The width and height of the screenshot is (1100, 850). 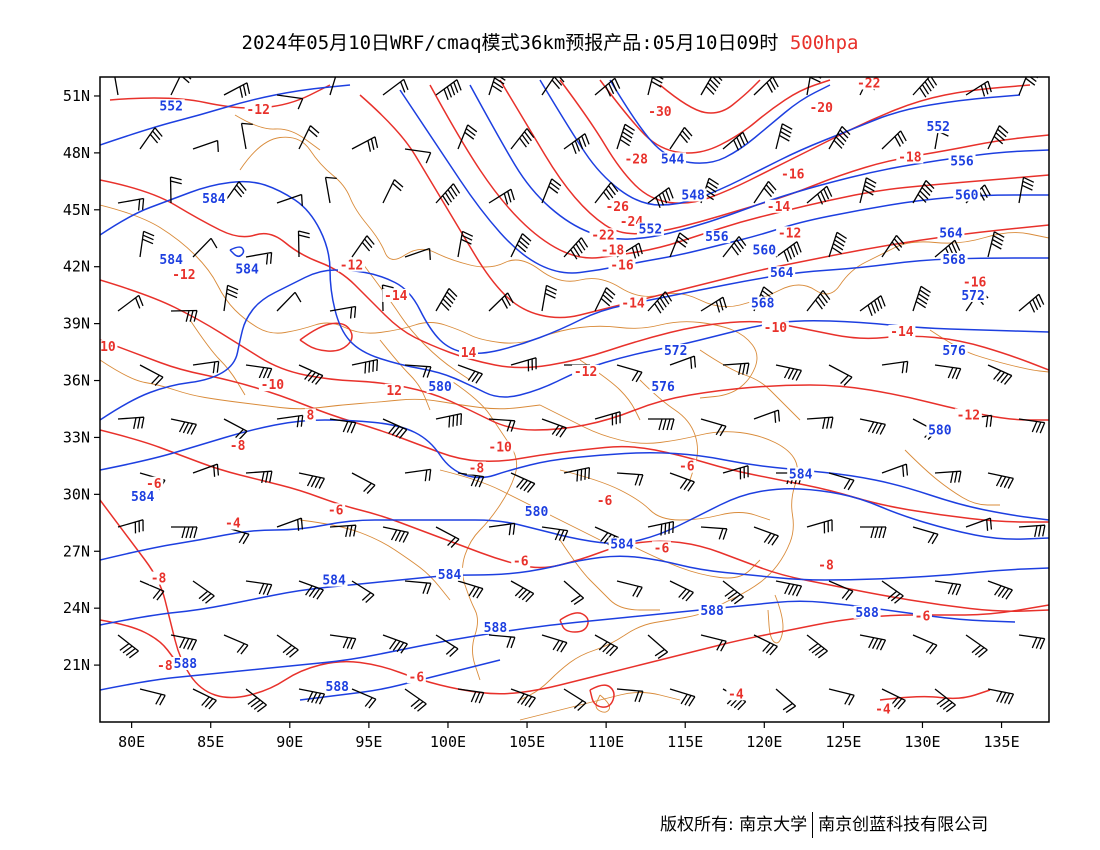 I want to click on temperature-label: -16, so click(x=793, y=175).